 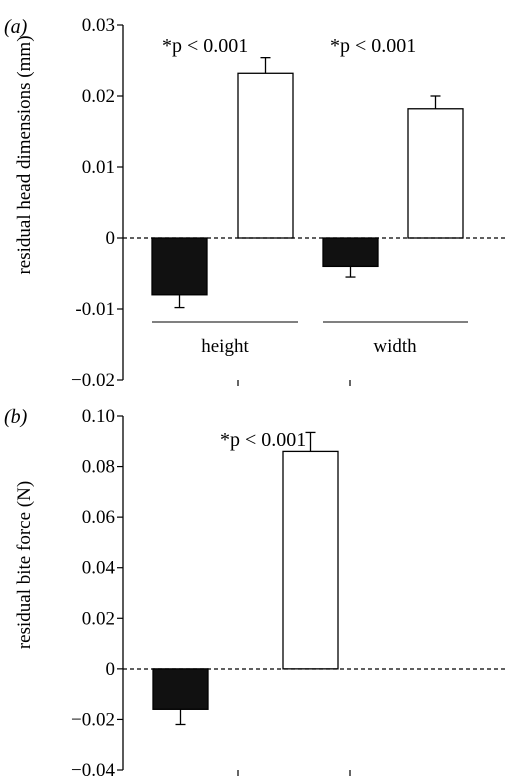 I want to click on panel-a-group-label-height: height, so click(x=225, y=346).